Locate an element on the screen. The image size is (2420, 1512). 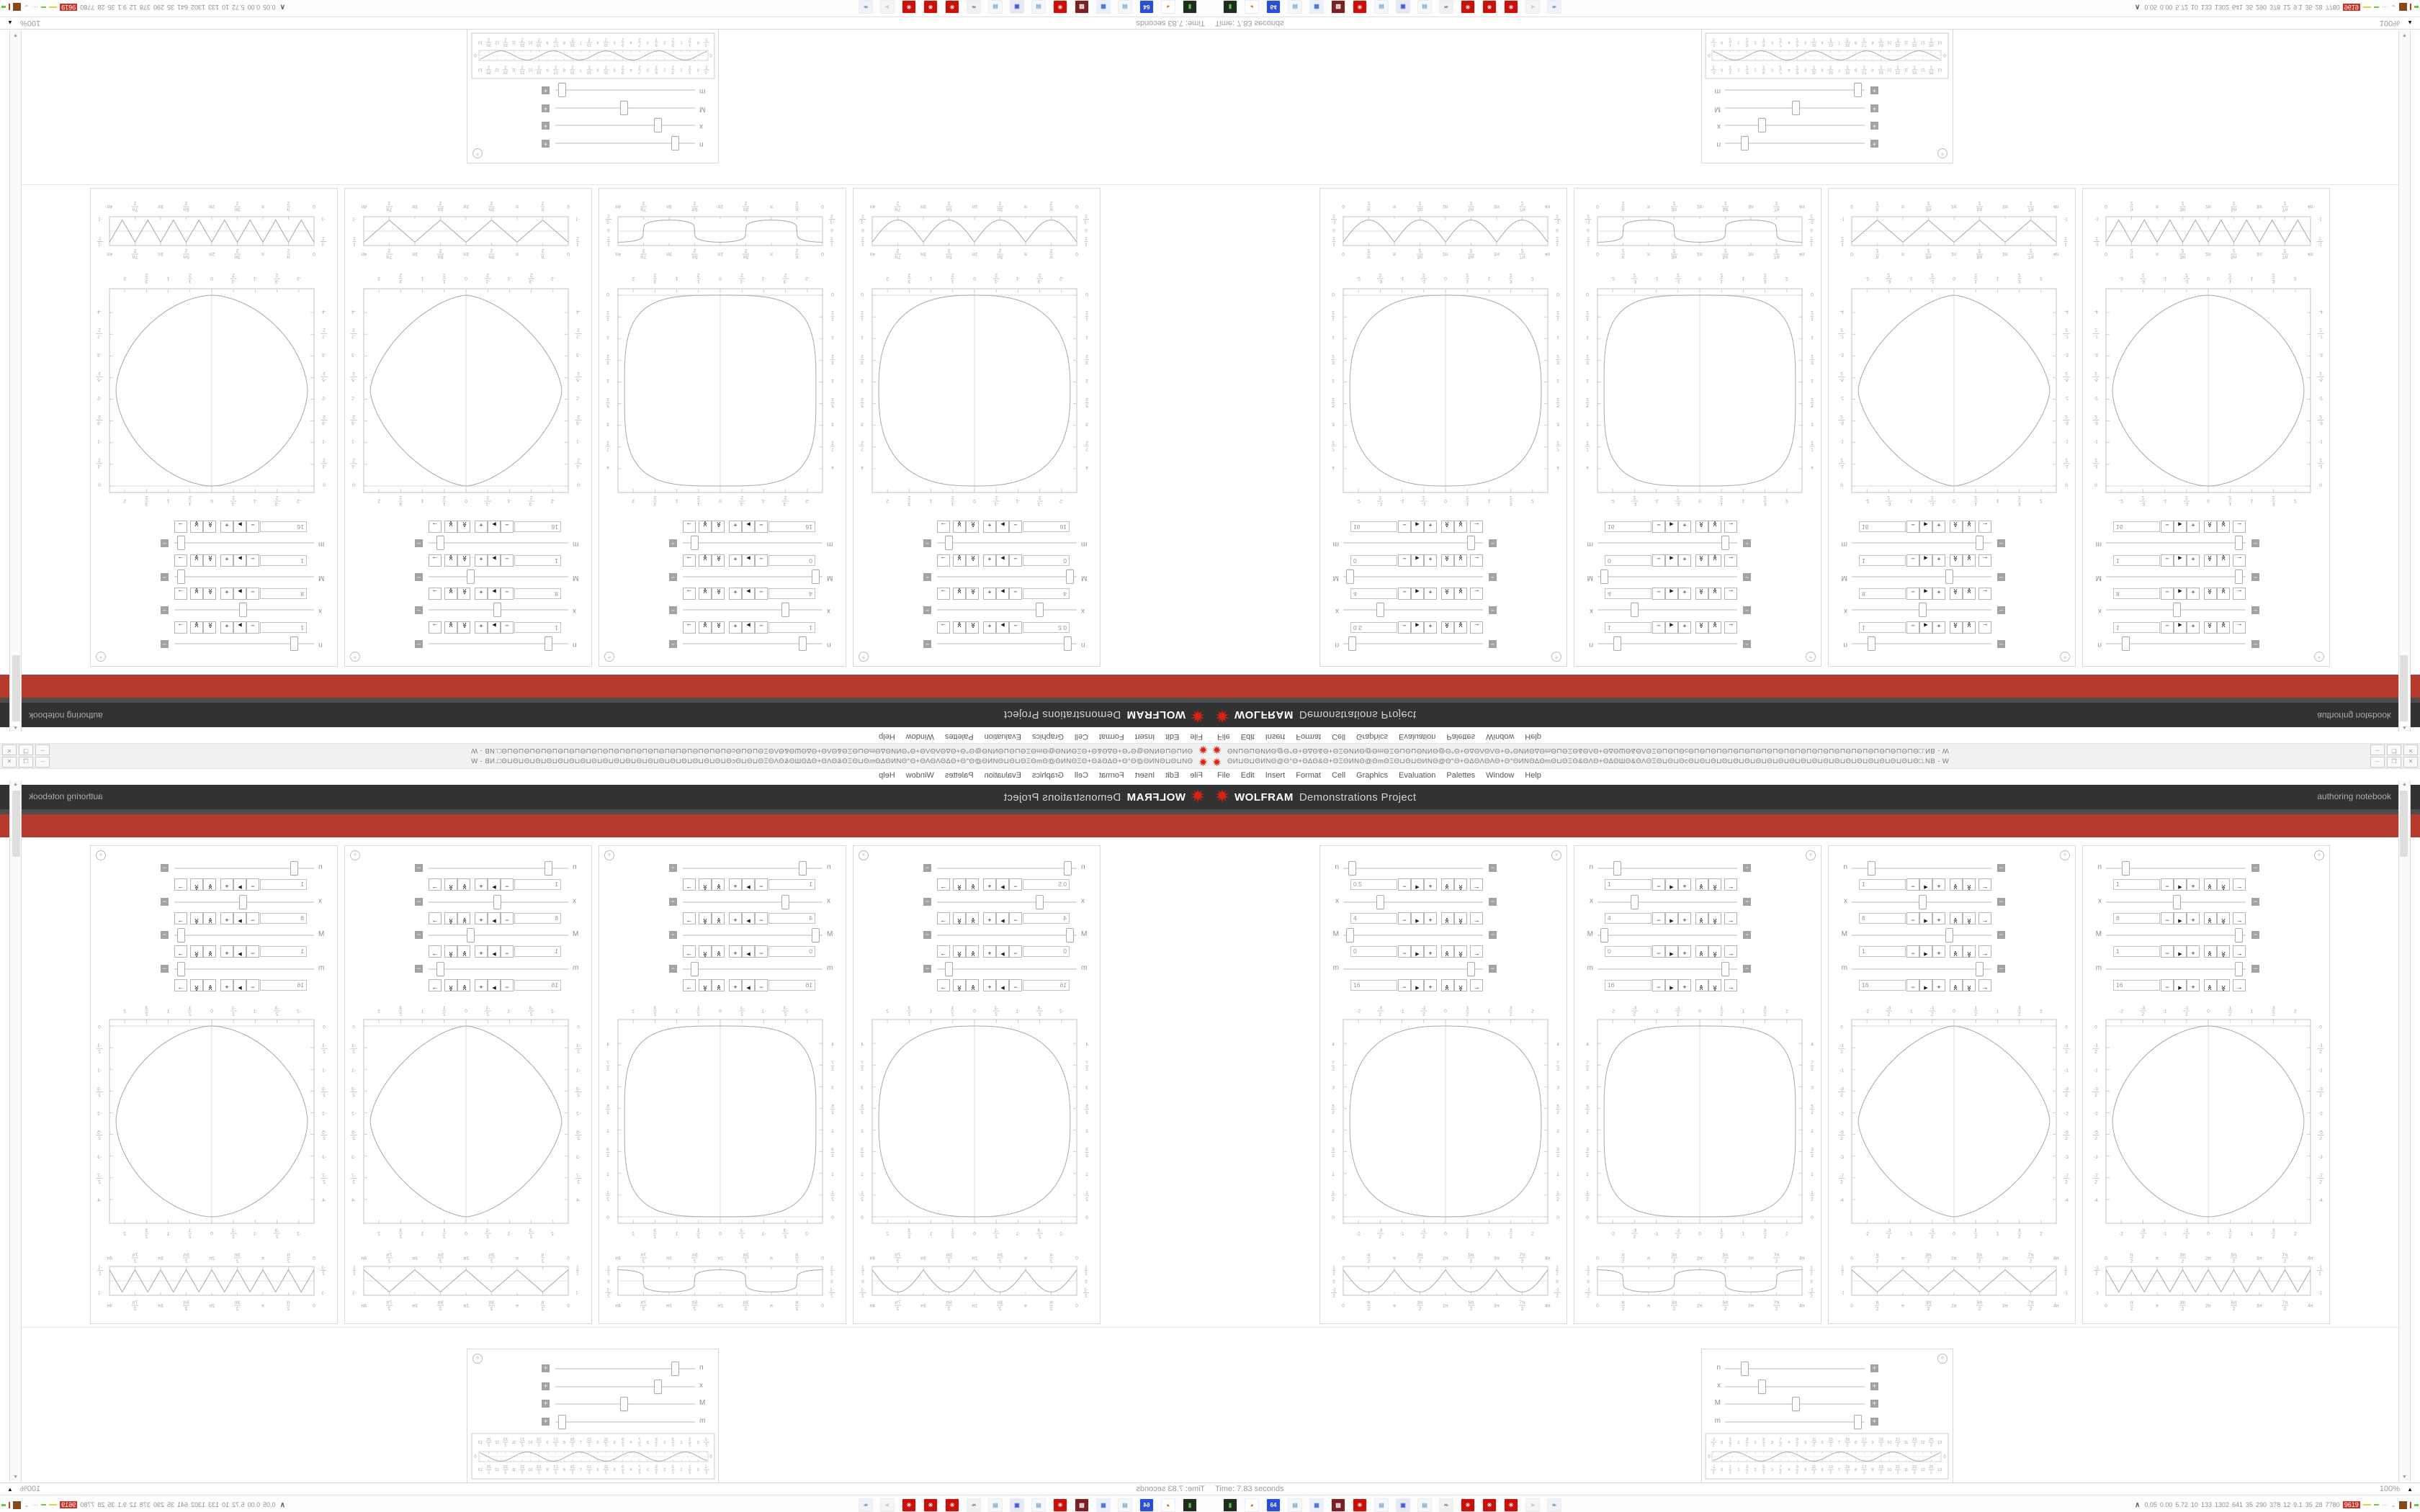
menu-help: Help is located at coordinates (887, 775).